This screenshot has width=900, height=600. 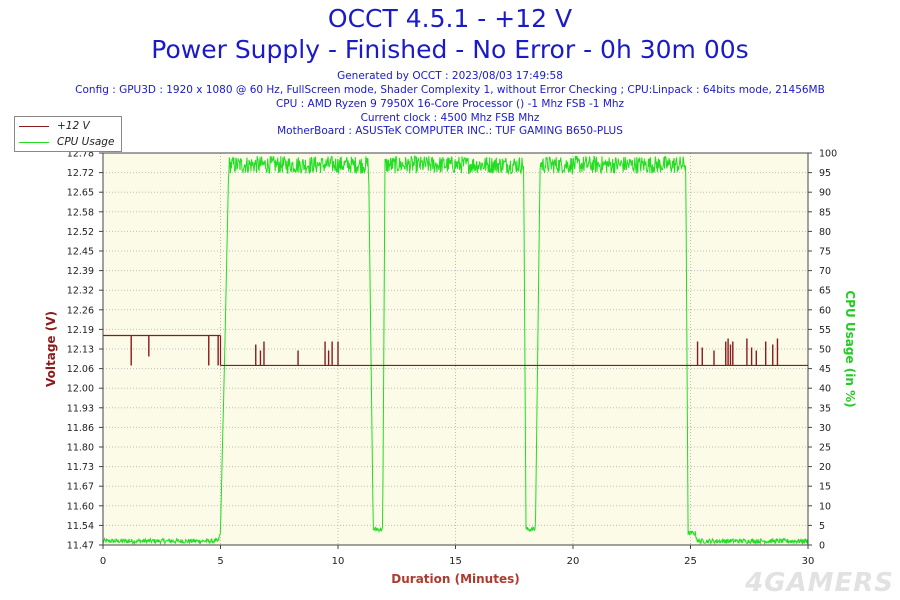 I want to click on y-tick-label: 12.32, so click(x=80, y=291).